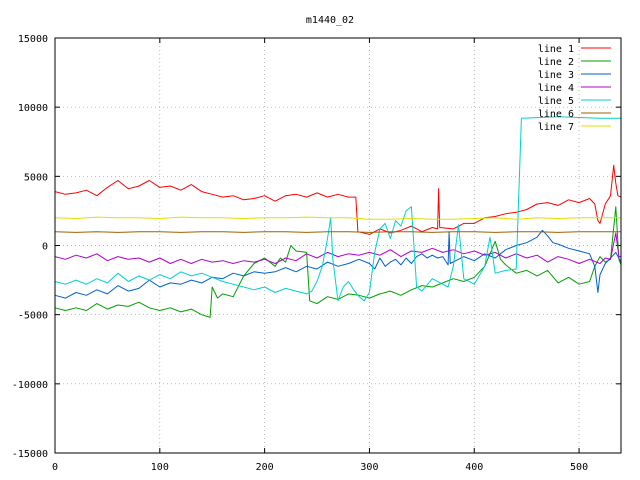 Image resolution: width=640 pixels, height=480 pixels. I want to click on y-tick-label: 5000, so click(36, 177).